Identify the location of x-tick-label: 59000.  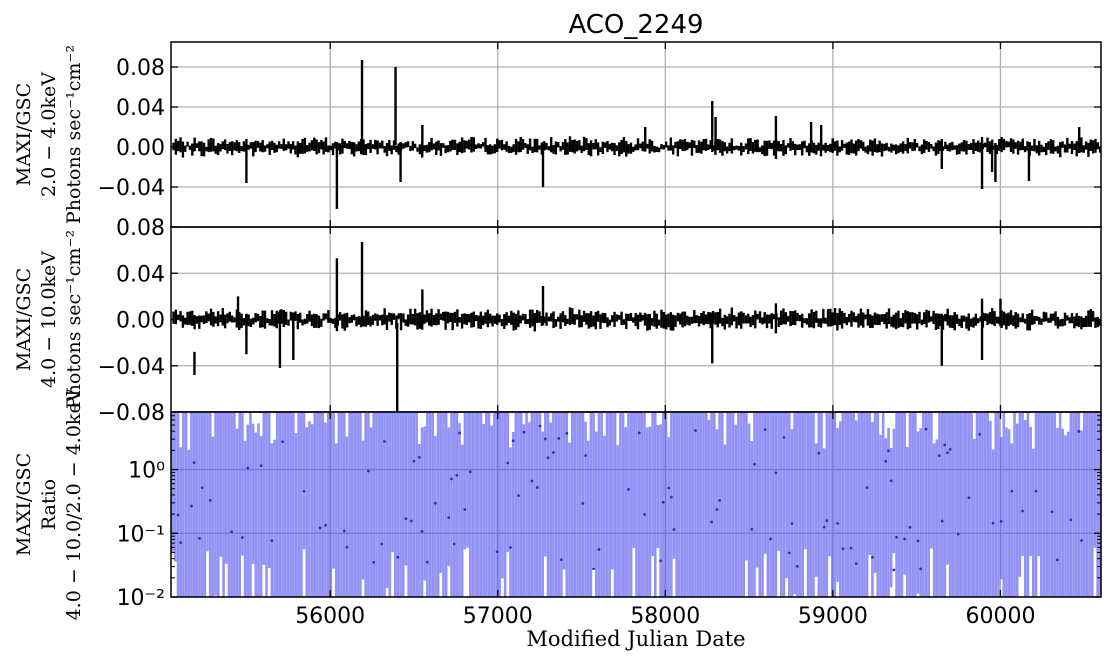
(833, 616).